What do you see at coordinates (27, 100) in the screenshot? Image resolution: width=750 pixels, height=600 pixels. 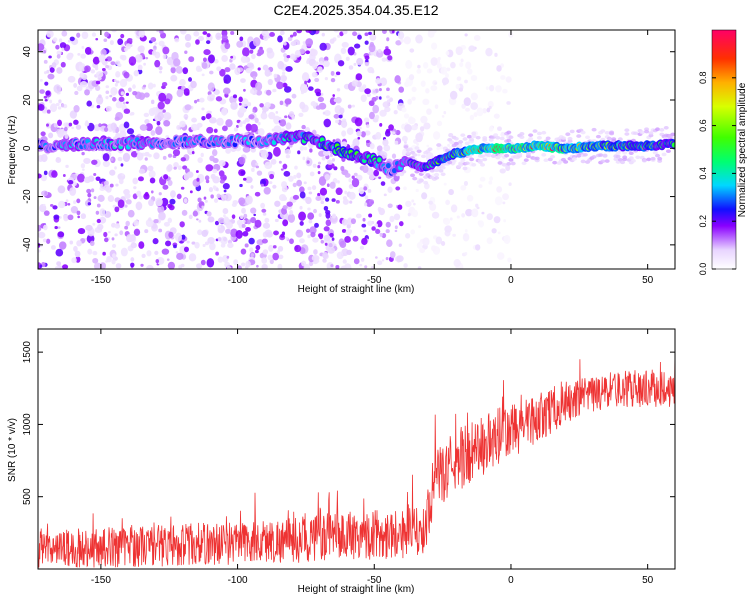 I see `spectrogram-y-tick-label: 20` at bounding box center [27, 100].